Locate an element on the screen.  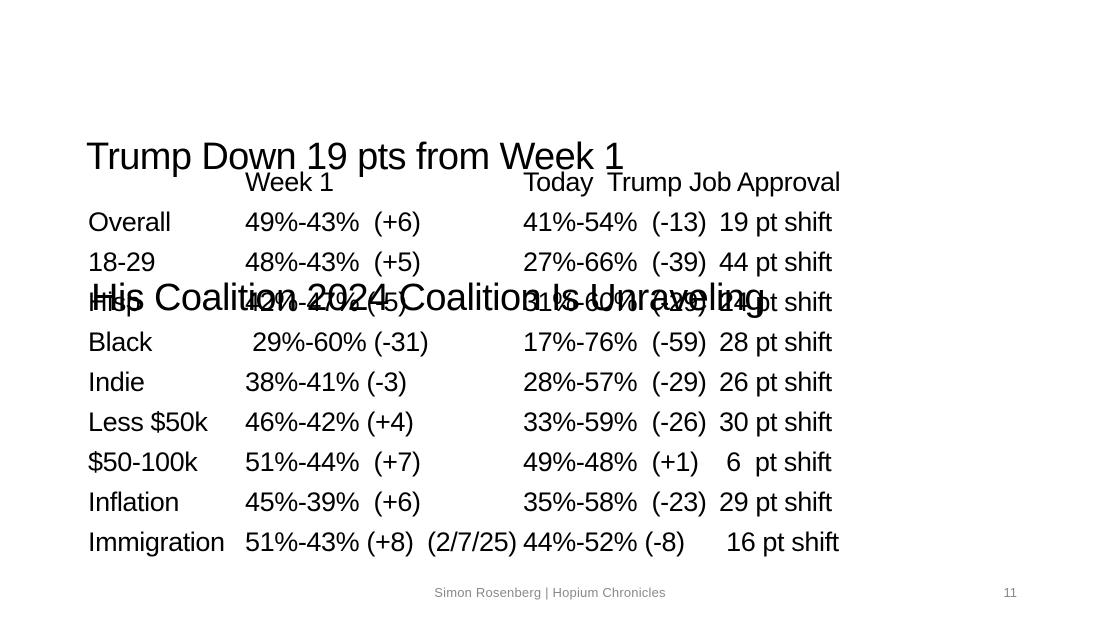
row-today-value: 44%-52% (-8) is located at coordinates (604, 542).